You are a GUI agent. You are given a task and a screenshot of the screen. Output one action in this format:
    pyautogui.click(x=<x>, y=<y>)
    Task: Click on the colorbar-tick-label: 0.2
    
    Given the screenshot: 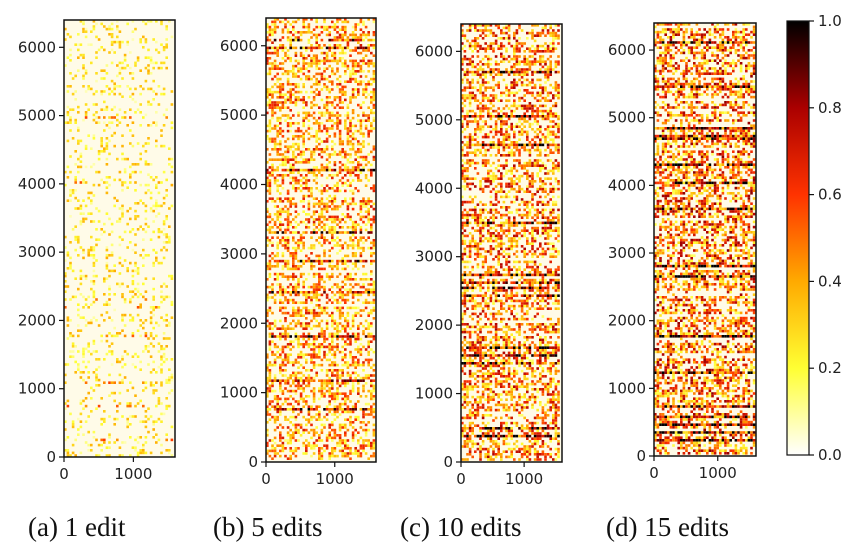 What is the action you would take?
    pyautogui.click(x=830, y=368)
    